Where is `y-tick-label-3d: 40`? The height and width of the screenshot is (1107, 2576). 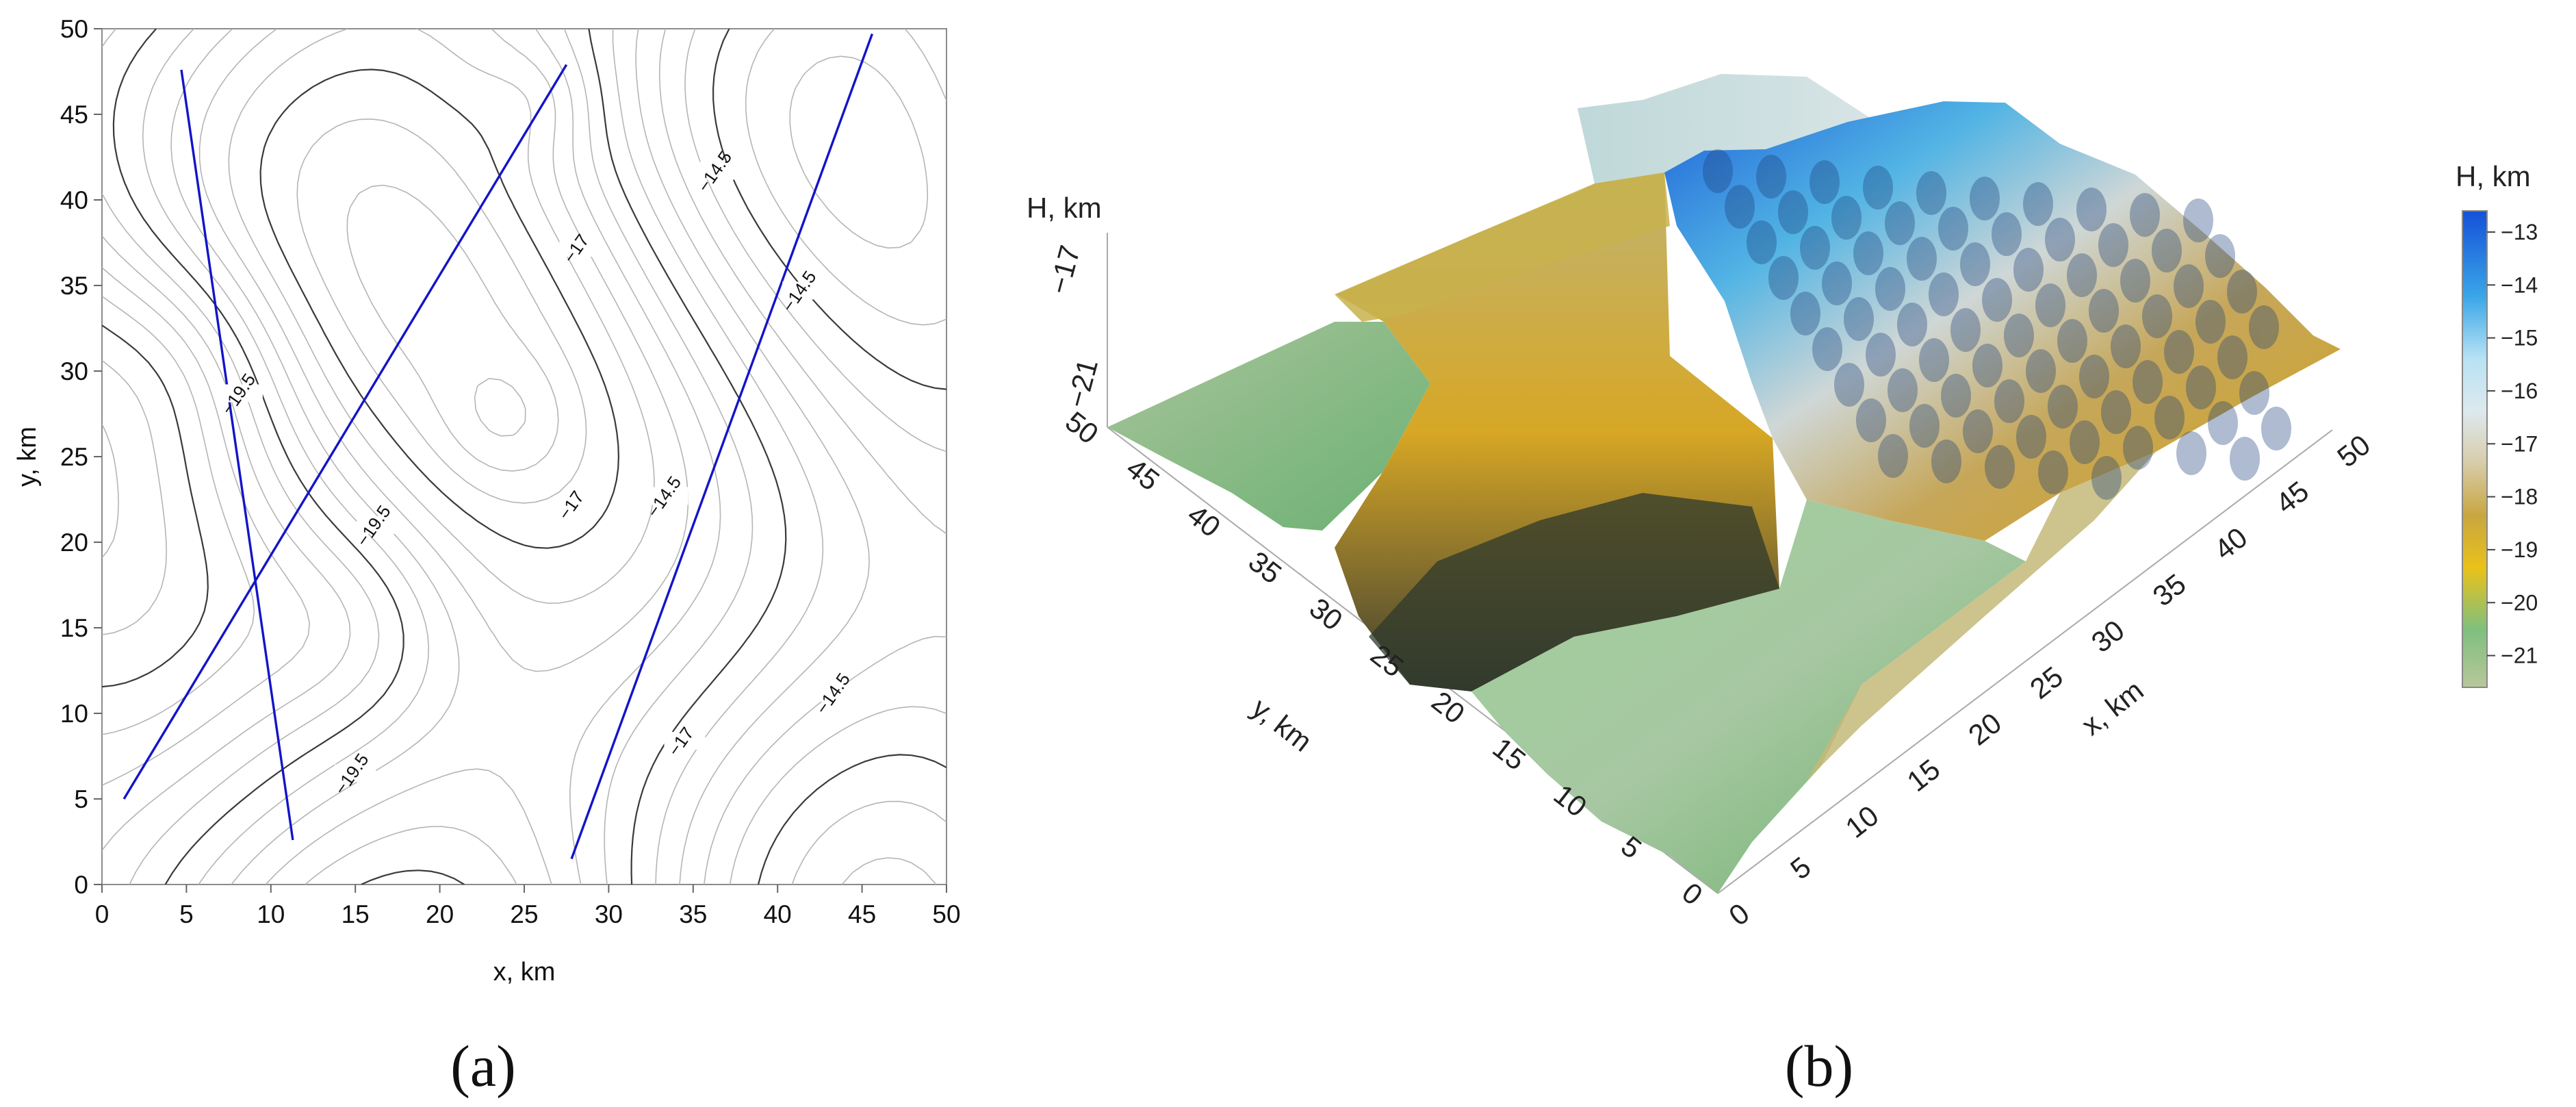 y-tick-label-3d: 40 is located at coordinates (1203, 521).